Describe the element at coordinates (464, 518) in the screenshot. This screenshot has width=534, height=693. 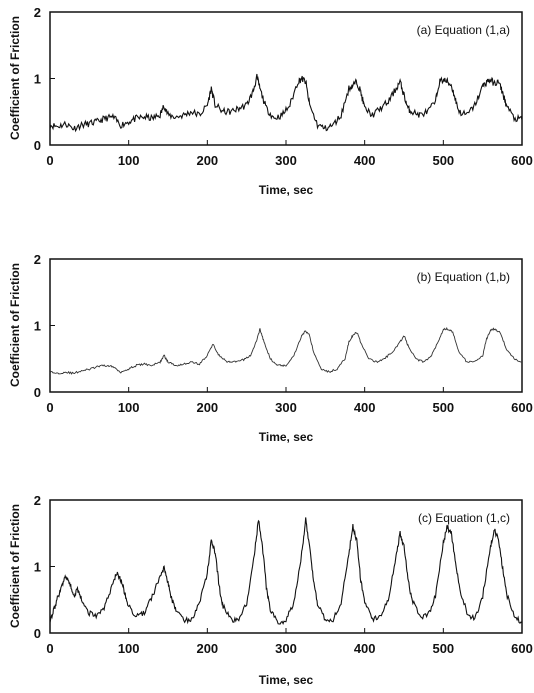
I see `panel-annotation: (c) Equation (1,c)` at that location.